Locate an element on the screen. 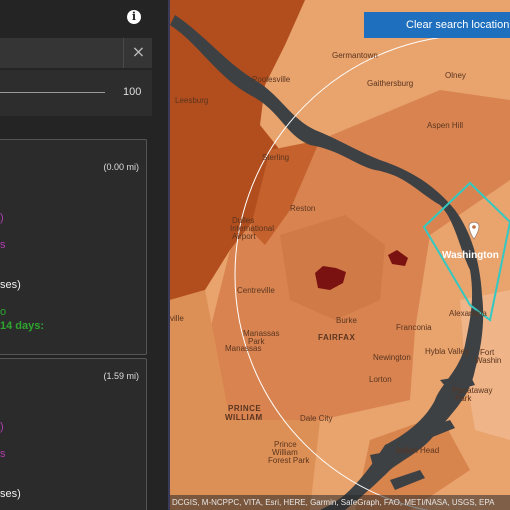  distance-slider-row is located at coordinates (76, 93).